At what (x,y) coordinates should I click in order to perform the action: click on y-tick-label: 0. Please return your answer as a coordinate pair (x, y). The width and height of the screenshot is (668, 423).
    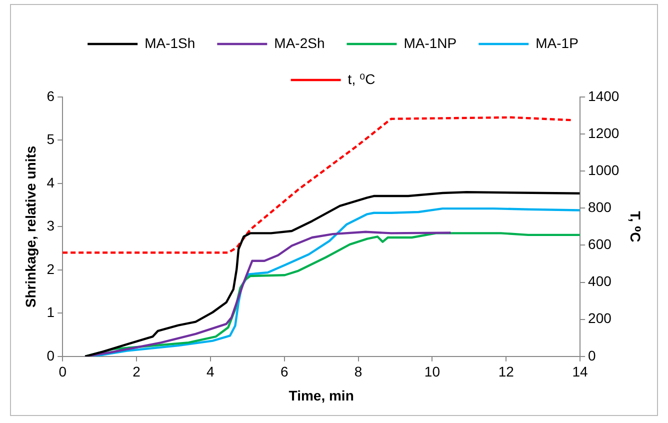
    Looking at the image, I should click on (50, 355).